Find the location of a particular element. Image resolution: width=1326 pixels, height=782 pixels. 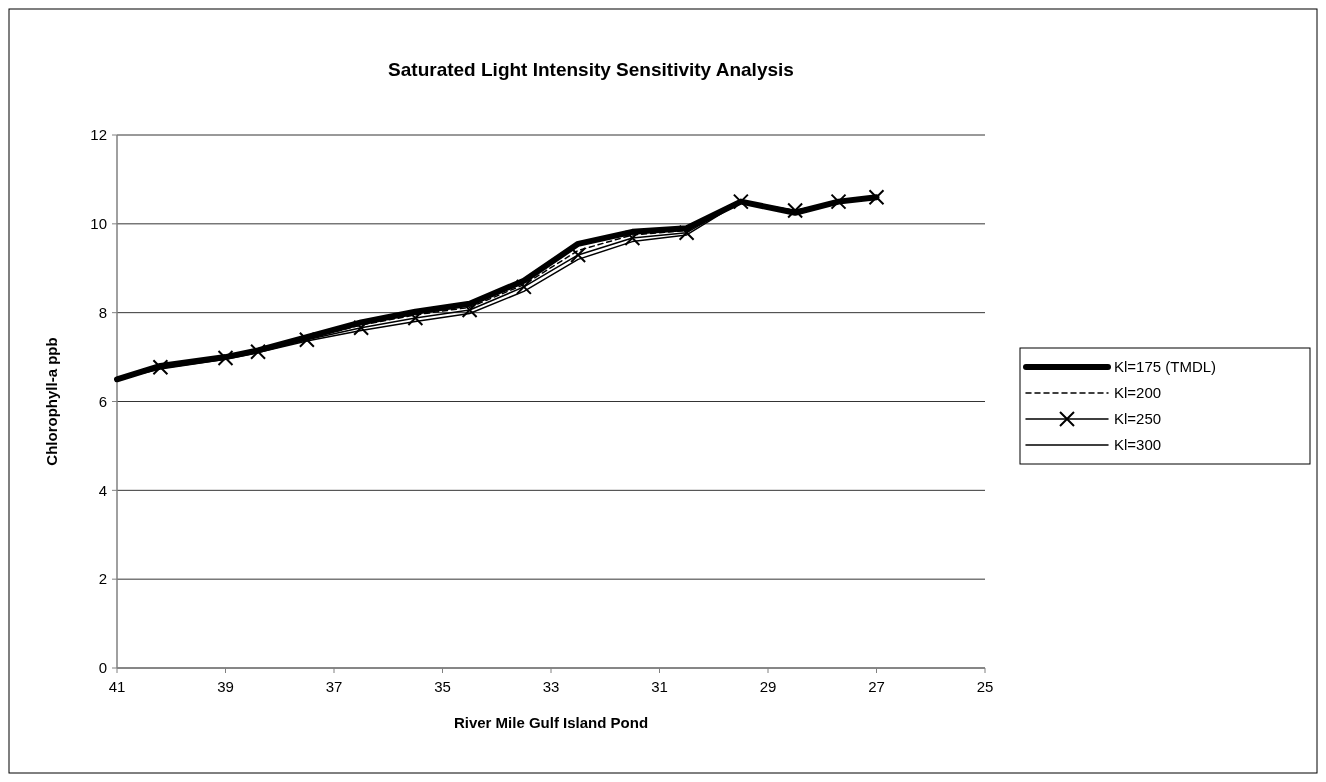

y-tick-label: 6 is located at coordinates (102, 401).